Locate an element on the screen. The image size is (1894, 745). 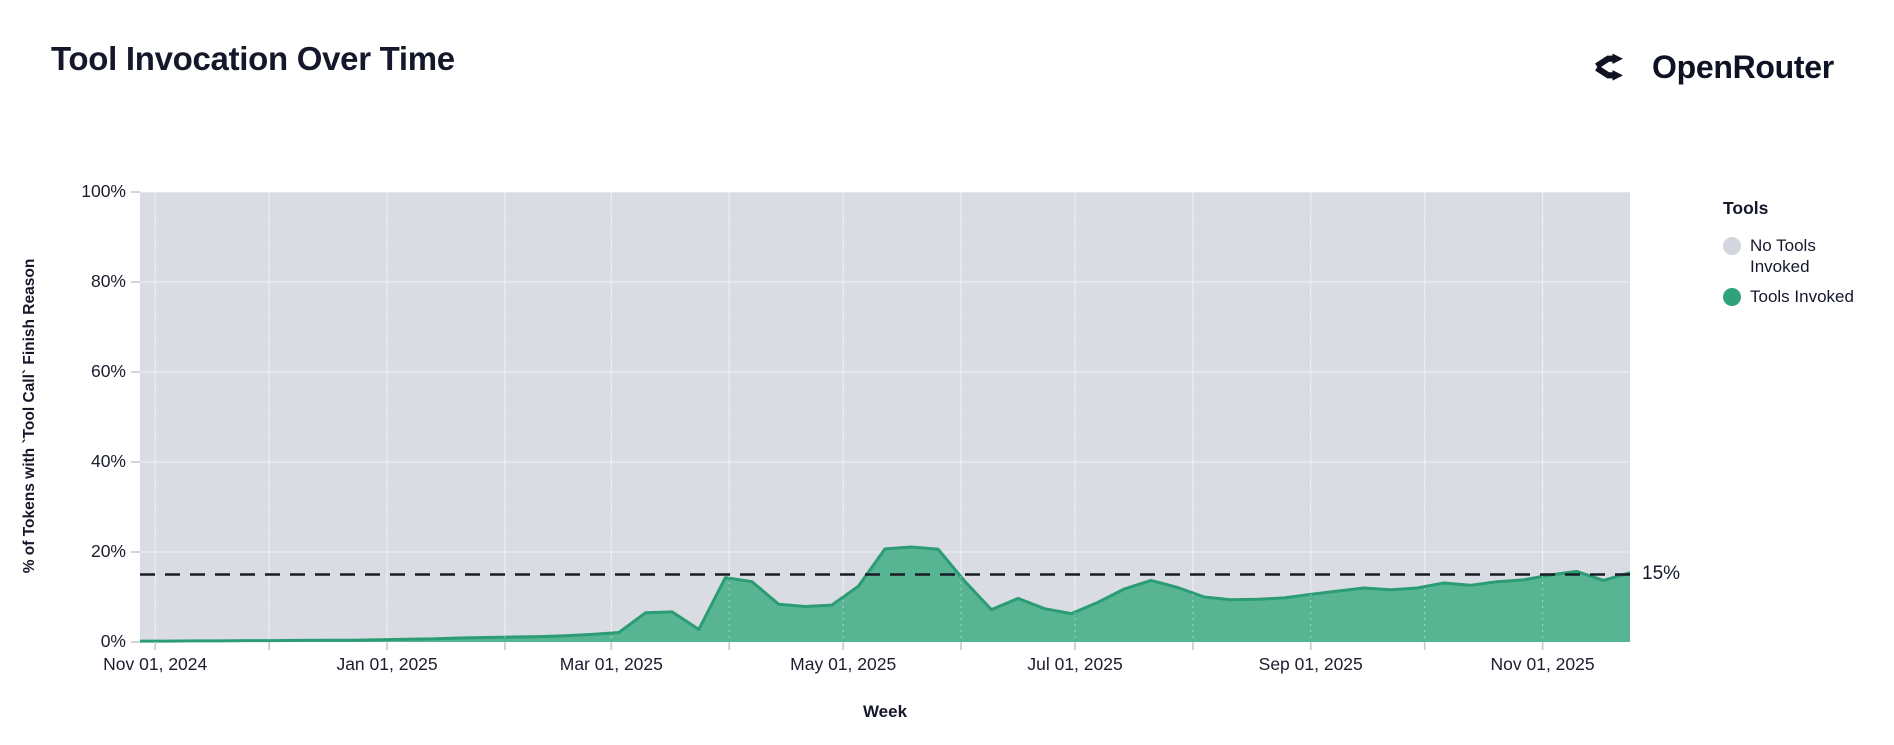
openrouter-icon is located at coordinates (1609, 67).